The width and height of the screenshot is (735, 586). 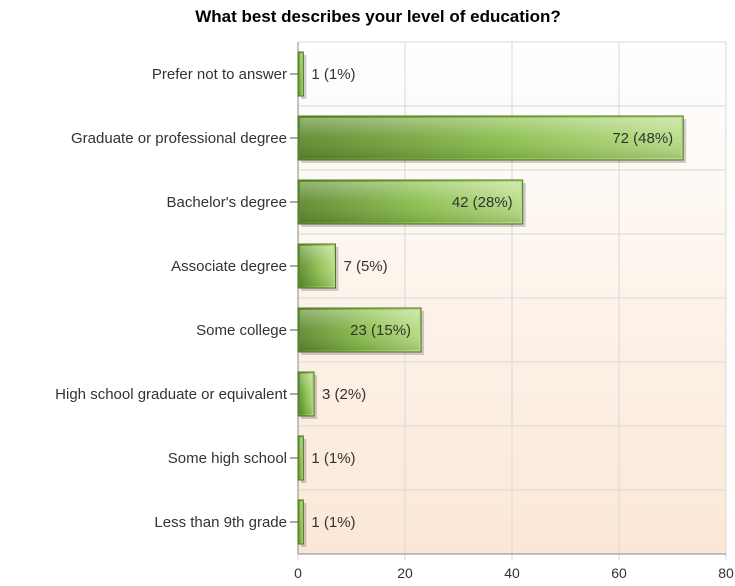 What do you see at coordinates (219, 74) in the screenshot?
I see `category-label: Prefer not to answer` at bounding box center [219, 74].